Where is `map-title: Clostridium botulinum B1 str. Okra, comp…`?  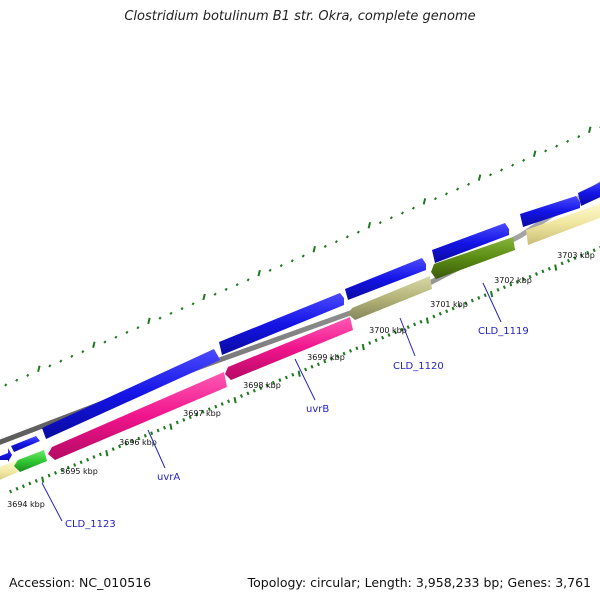
map-title: Clostridium botulinum B1 str. Okra, comp… is located at coordinates (300, 16).